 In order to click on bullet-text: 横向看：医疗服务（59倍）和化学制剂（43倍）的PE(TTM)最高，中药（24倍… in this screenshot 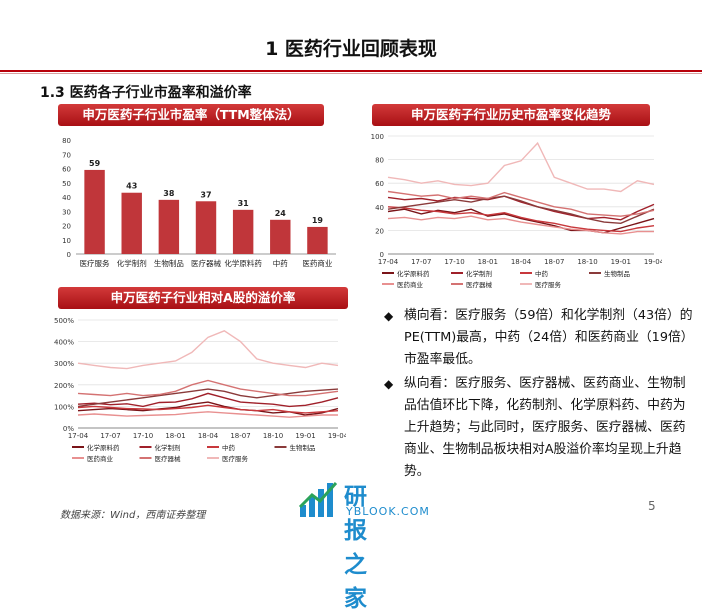, I will do `click(549, 337)`.